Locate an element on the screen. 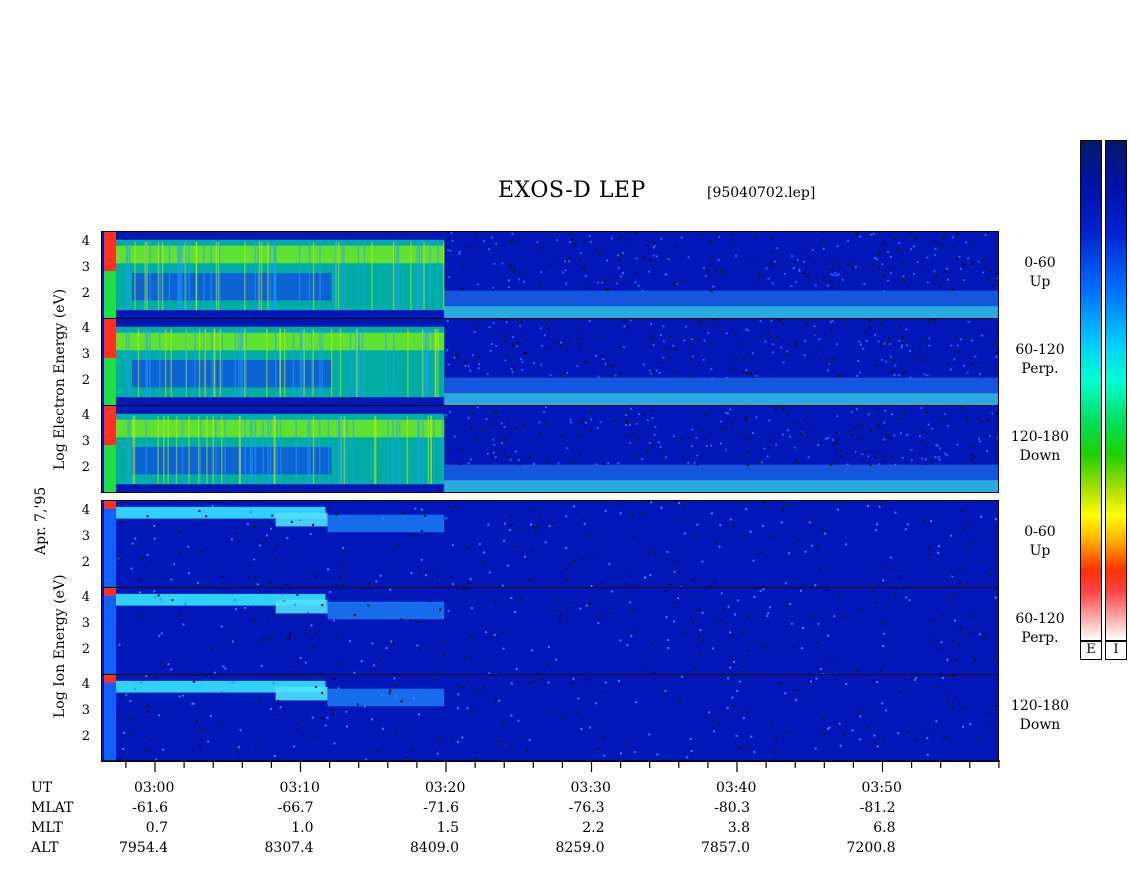  orbit-value: 8307.4 is located at coordinates (289, 848).